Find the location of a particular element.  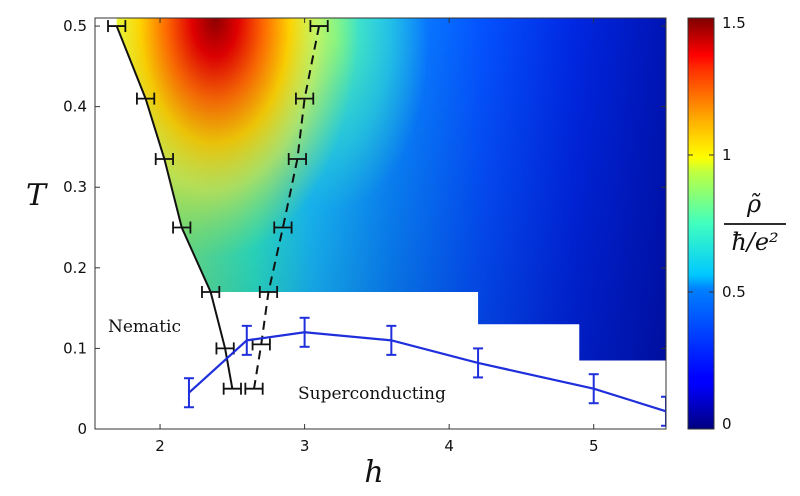

colorbar-tick-label: 0.5 is located at coordinates (734, 292).